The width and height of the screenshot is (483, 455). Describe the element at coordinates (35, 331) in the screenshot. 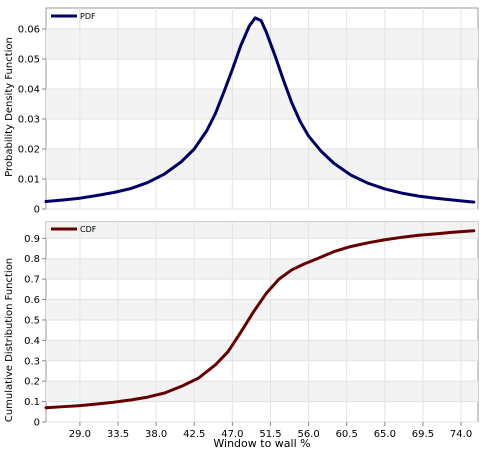

I see `cdf-y-ticks: 0 0.1 0.2 0.3 0.4 0.5 0.6 0.7 0.8 0.9` at that location.